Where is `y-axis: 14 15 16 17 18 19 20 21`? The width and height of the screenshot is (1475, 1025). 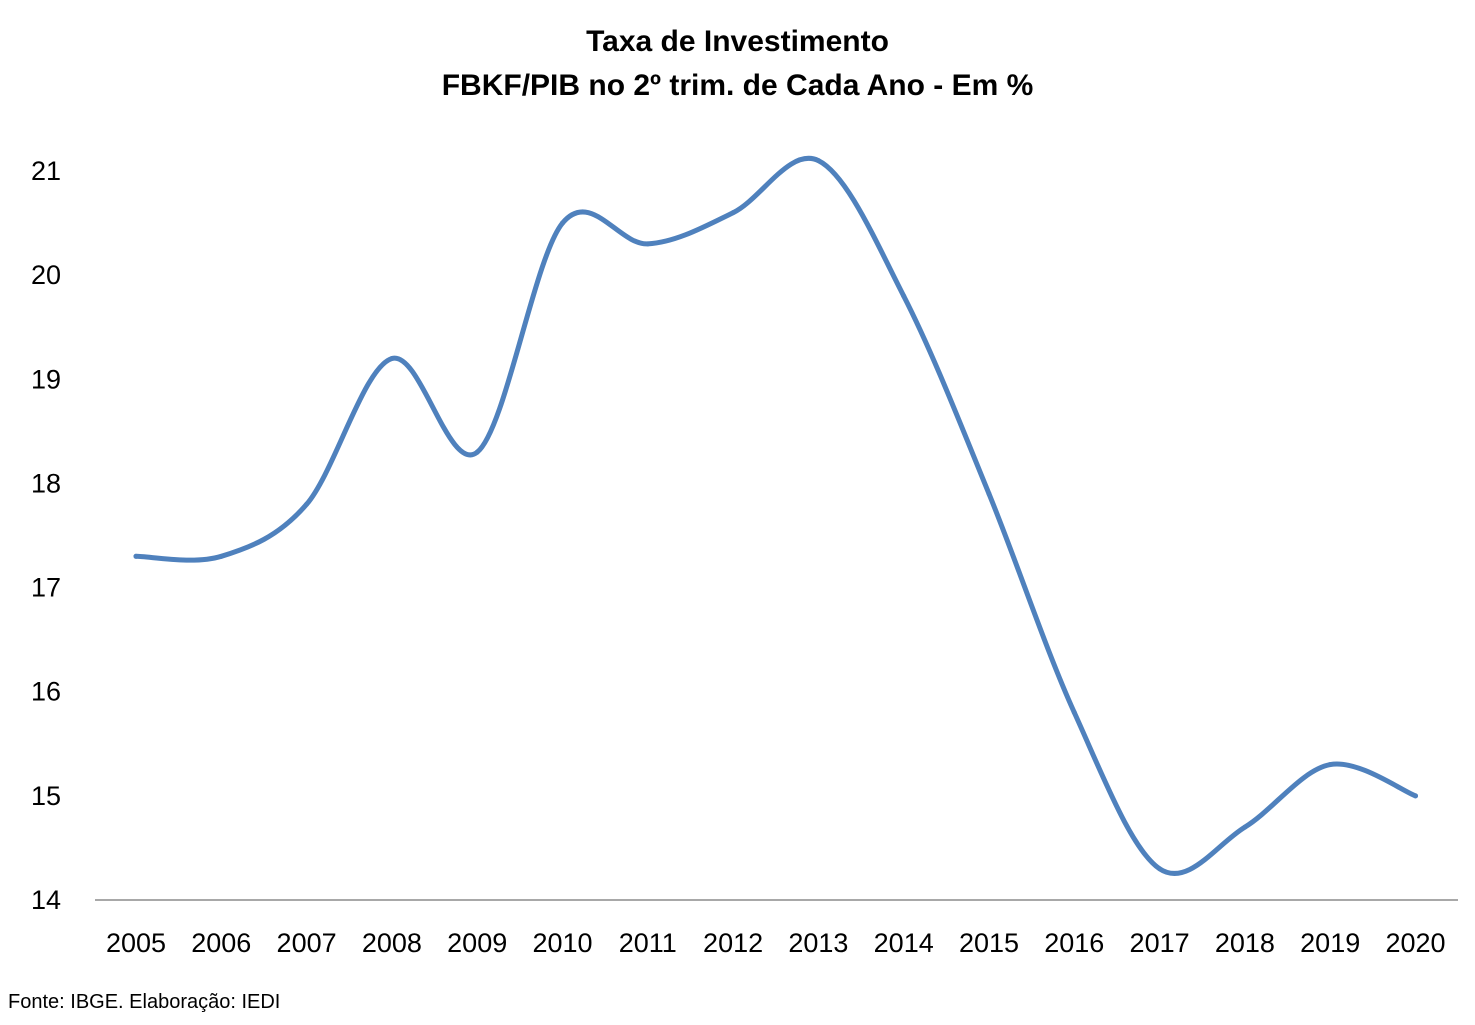 y-axis: 14 15 16 17 18 19 20 21 is located at coordinates (46, 535).